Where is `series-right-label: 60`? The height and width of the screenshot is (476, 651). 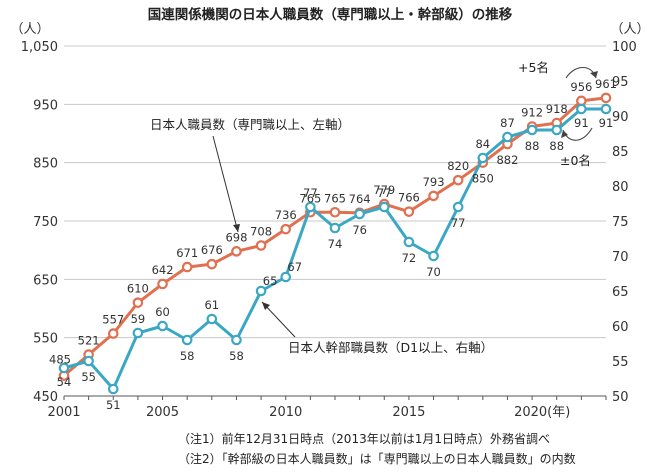 series-right-label: 60 is located at coordinates (162, 312).